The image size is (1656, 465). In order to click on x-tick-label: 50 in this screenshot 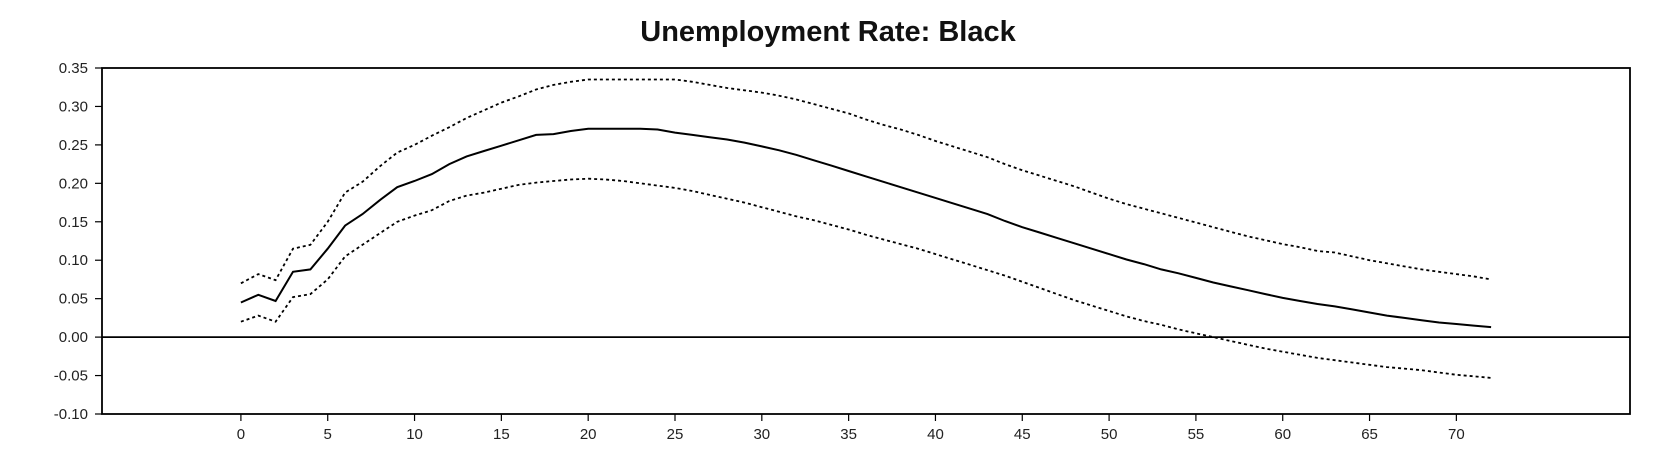, I will do `click(1109, 434)`.